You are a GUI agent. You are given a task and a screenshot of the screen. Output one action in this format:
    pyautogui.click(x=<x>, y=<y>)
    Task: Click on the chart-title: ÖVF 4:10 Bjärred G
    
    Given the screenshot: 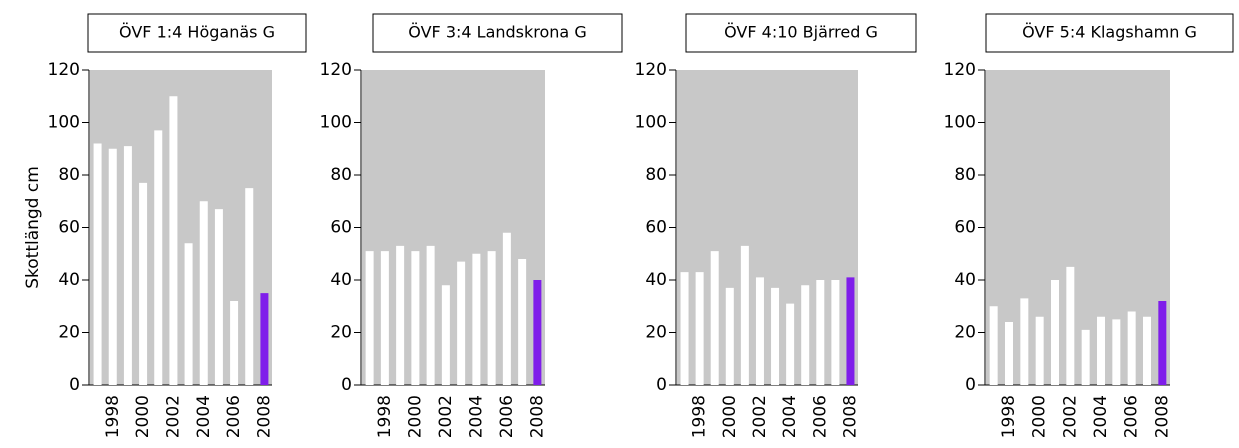 What is the action you would take?
    pyautogui.click(x=801, y=32)
    